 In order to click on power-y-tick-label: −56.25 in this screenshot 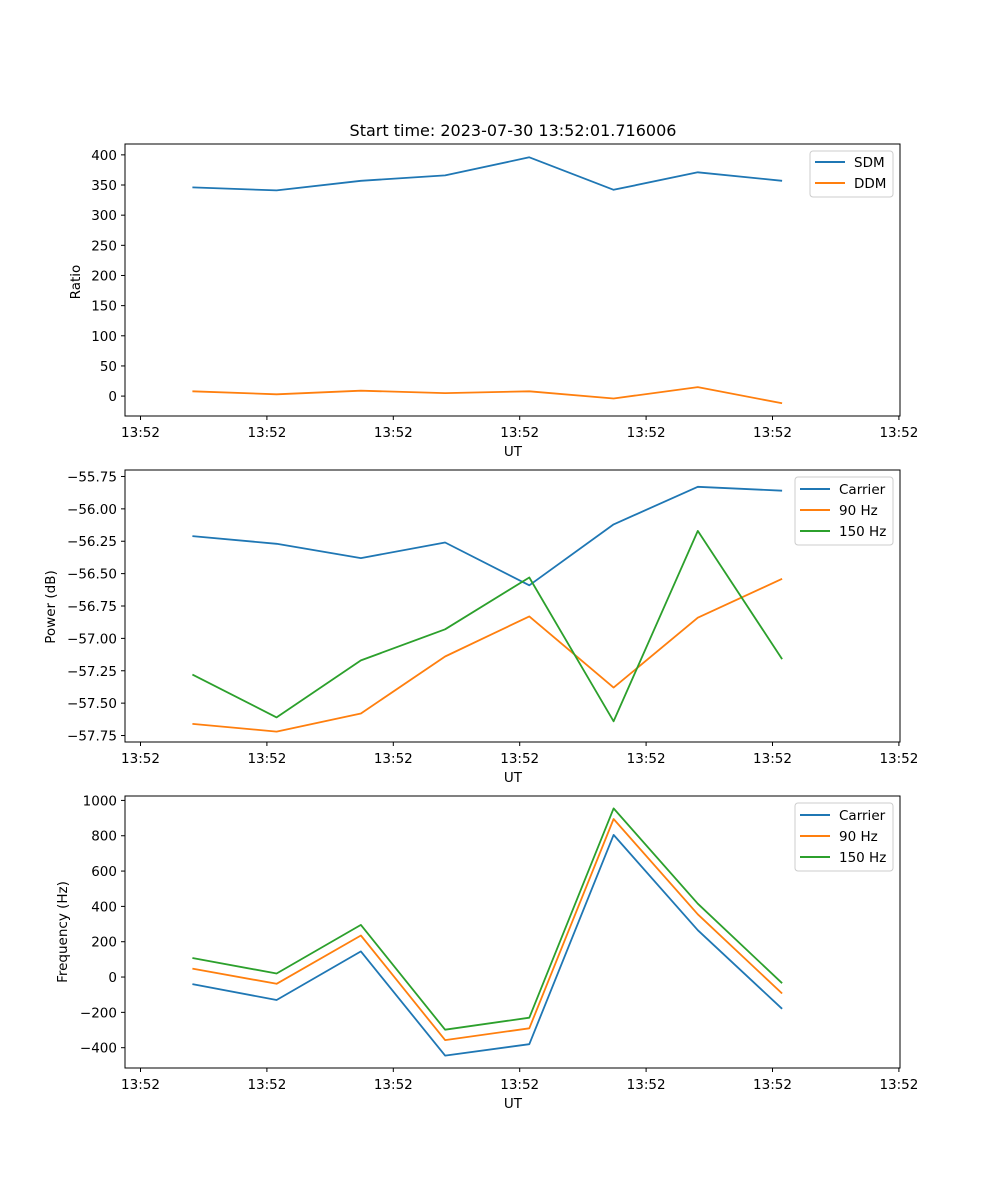, I will do `click(92, 542)`.